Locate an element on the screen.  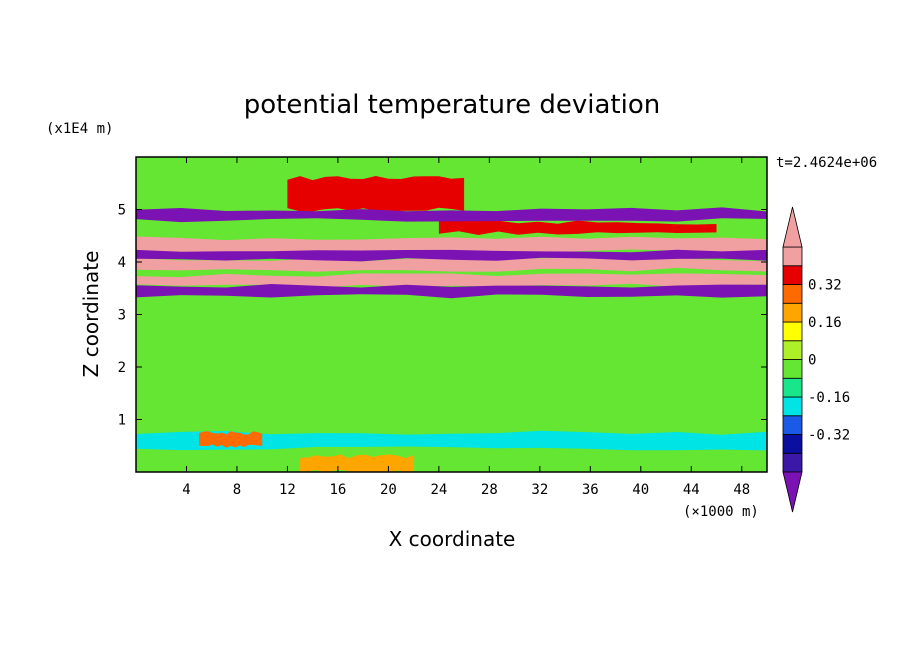
y-axis-label: Z coordinate is located at coordinates (91, 314).